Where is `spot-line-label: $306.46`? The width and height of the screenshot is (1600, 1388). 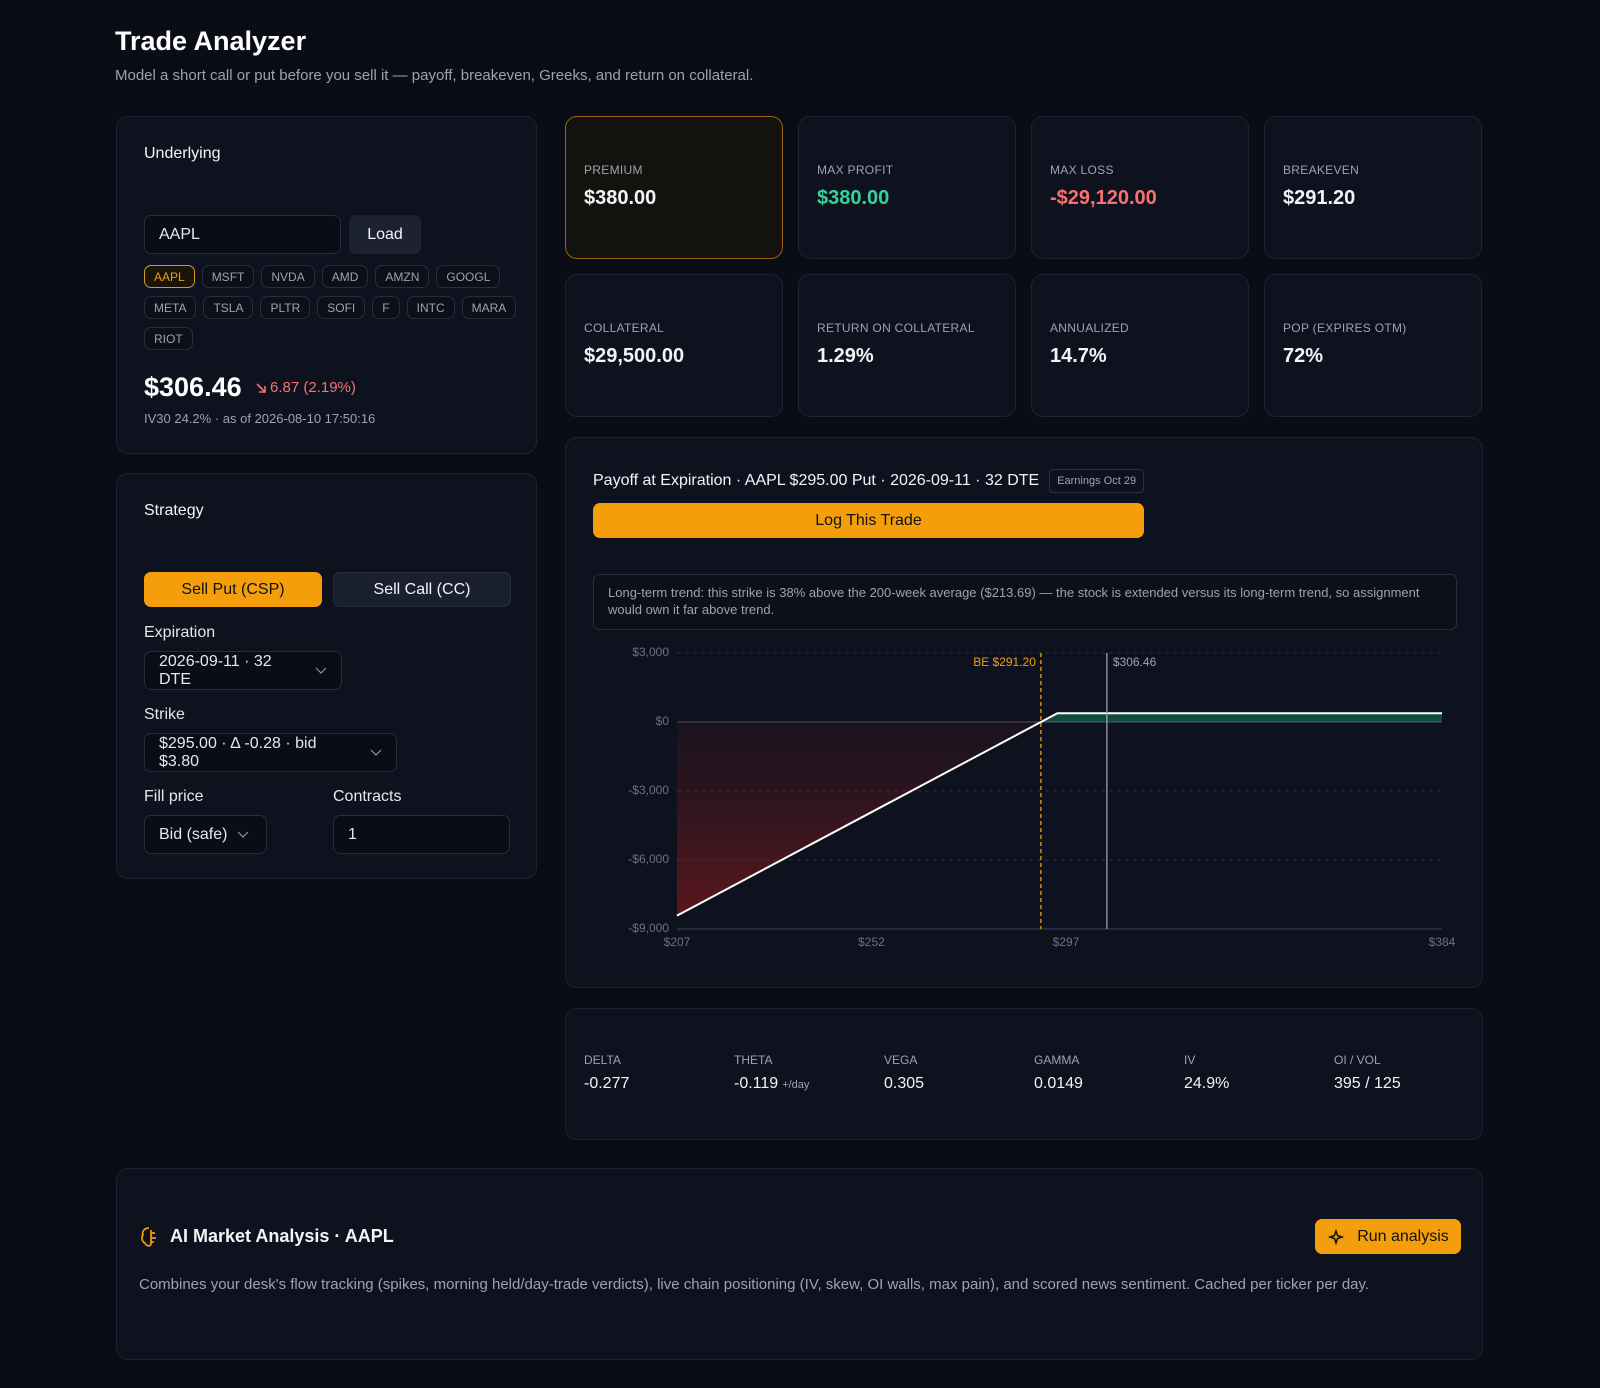
spot-line-label: $306.46 is located at coordinates (1135, 662).